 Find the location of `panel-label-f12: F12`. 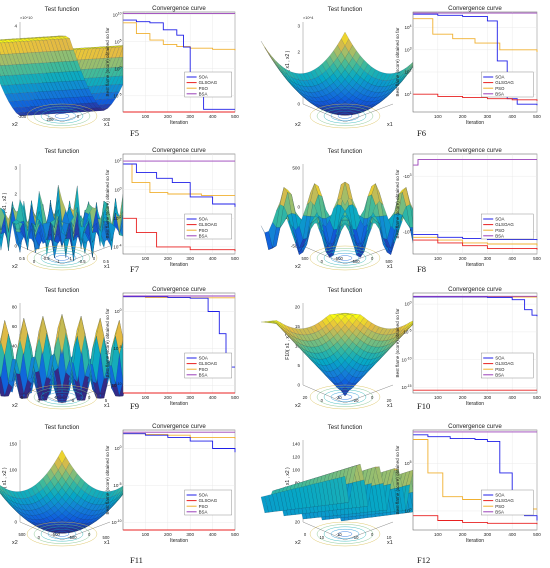

panel-label-f12: F12 is located at coordinates (423, 560).